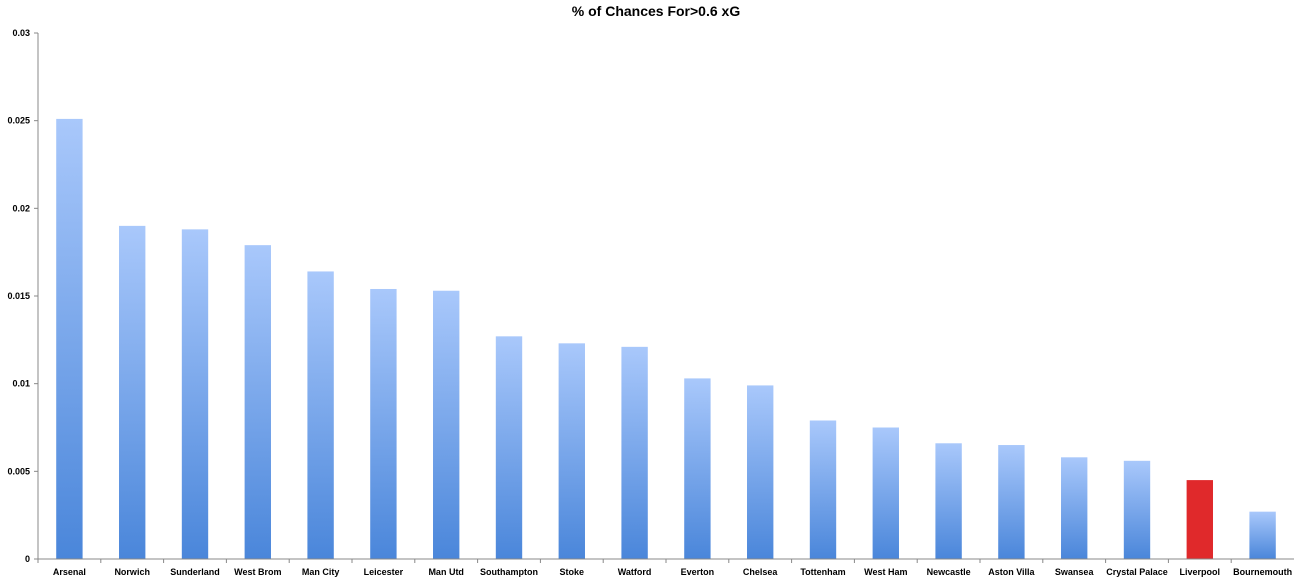  I want to click on bar-stoke, so click(571, 451).